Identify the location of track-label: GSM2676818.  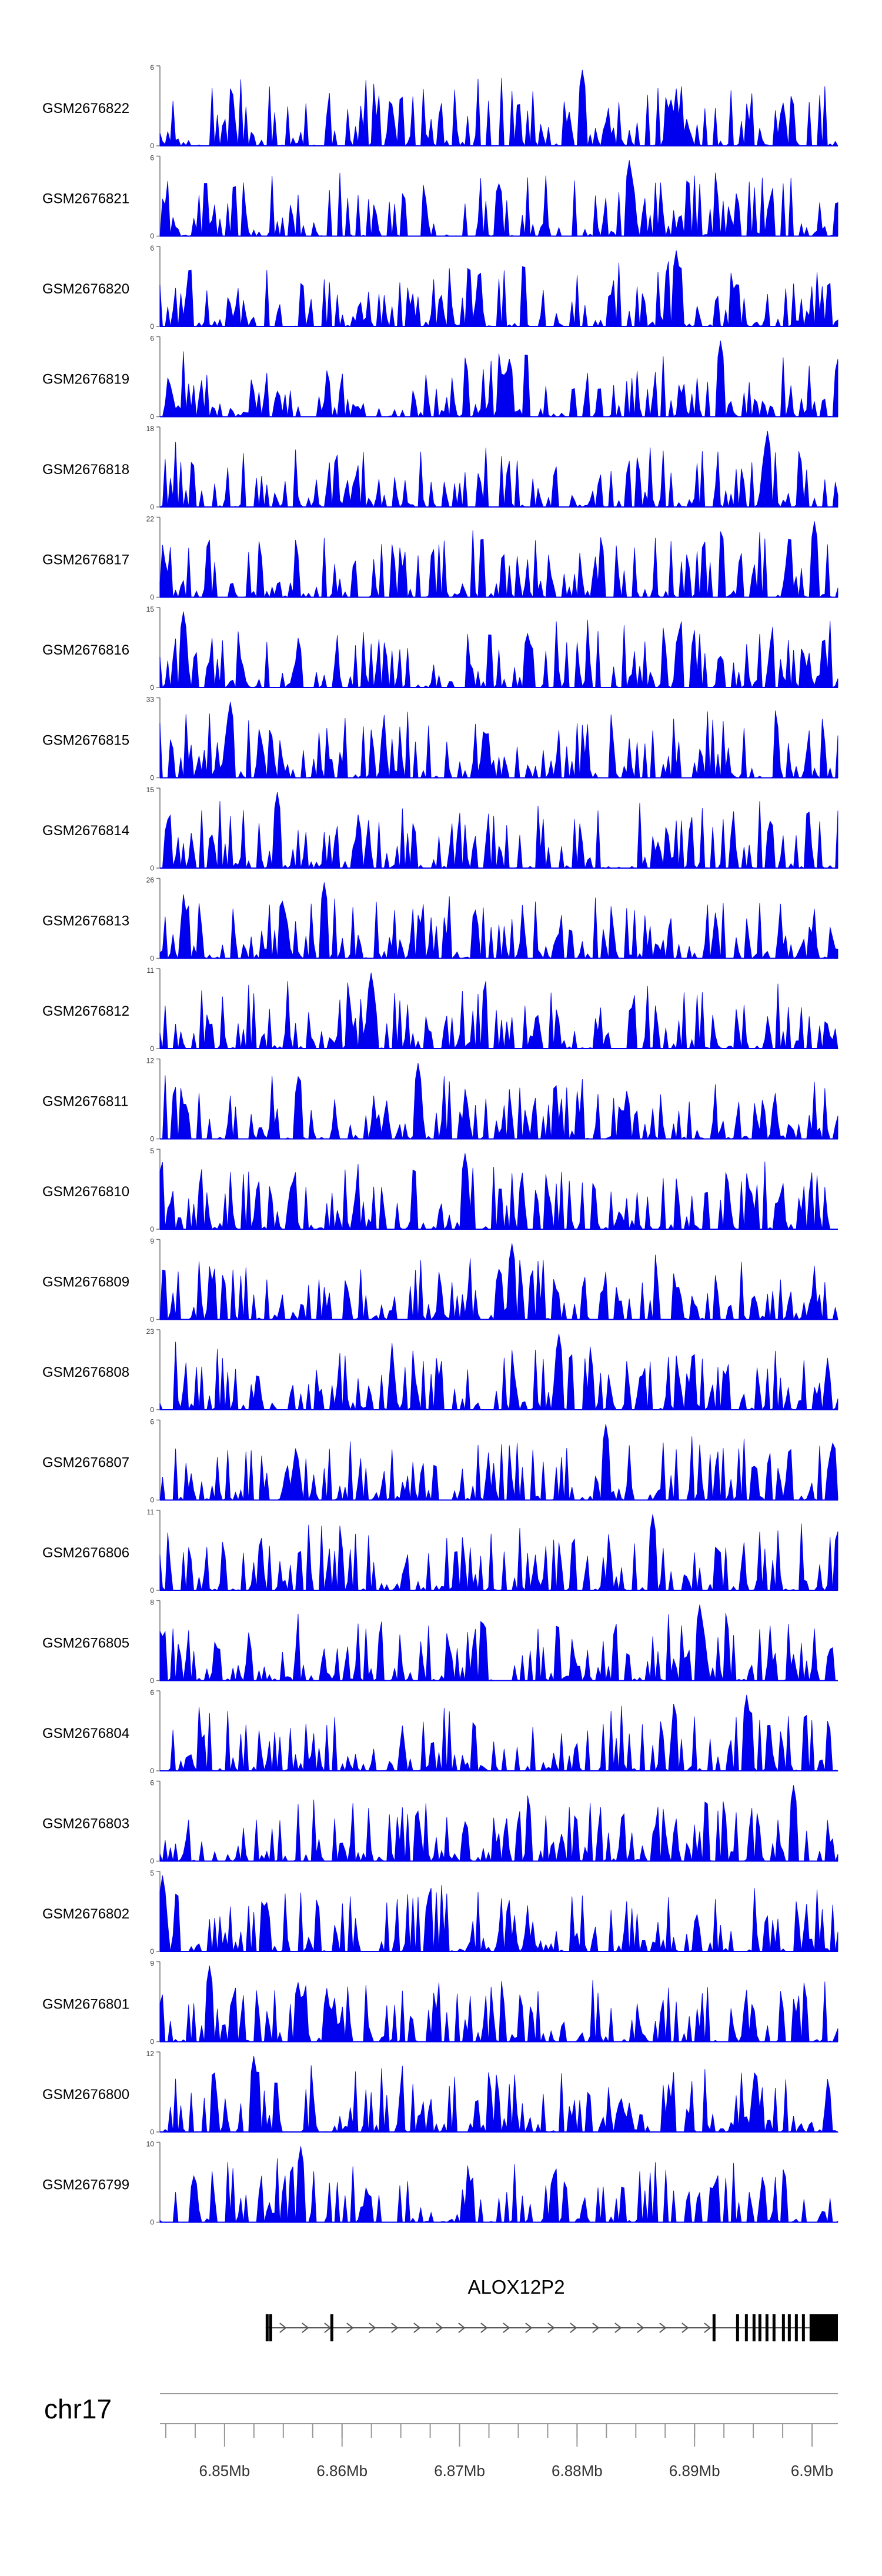
(85, 470).